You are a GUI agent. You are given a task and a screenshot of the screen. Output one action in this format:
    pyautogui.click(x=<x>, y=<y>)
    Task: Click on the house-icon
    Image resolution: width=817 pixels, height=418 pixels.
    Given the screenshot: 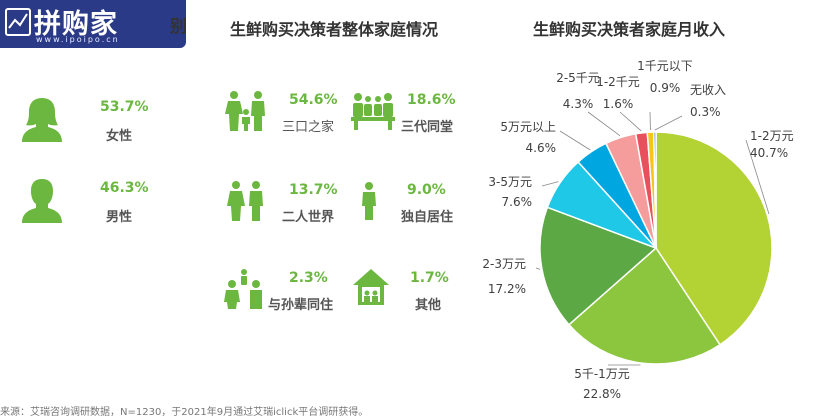 What is the action you would take?
    pyautogui.click(x=371, y=287)
    